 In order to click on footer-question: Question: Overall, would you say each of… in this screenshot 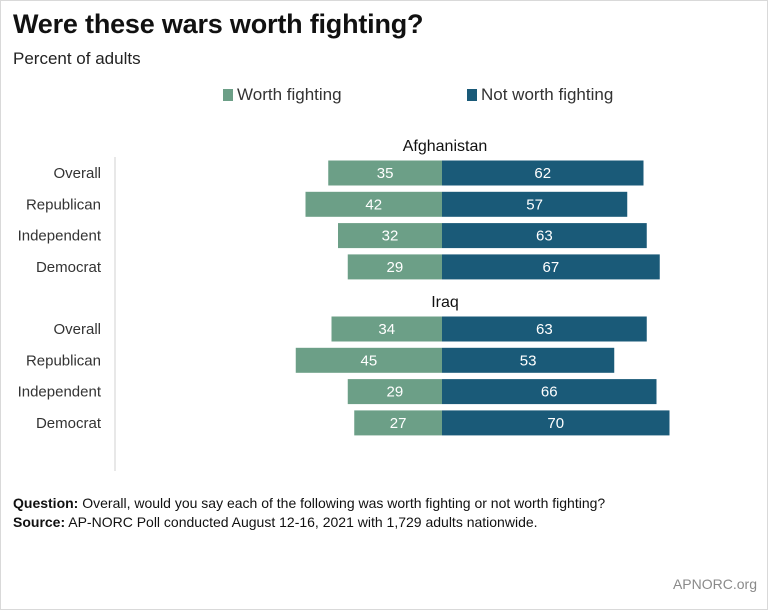, I will do `click(309, 503)`.